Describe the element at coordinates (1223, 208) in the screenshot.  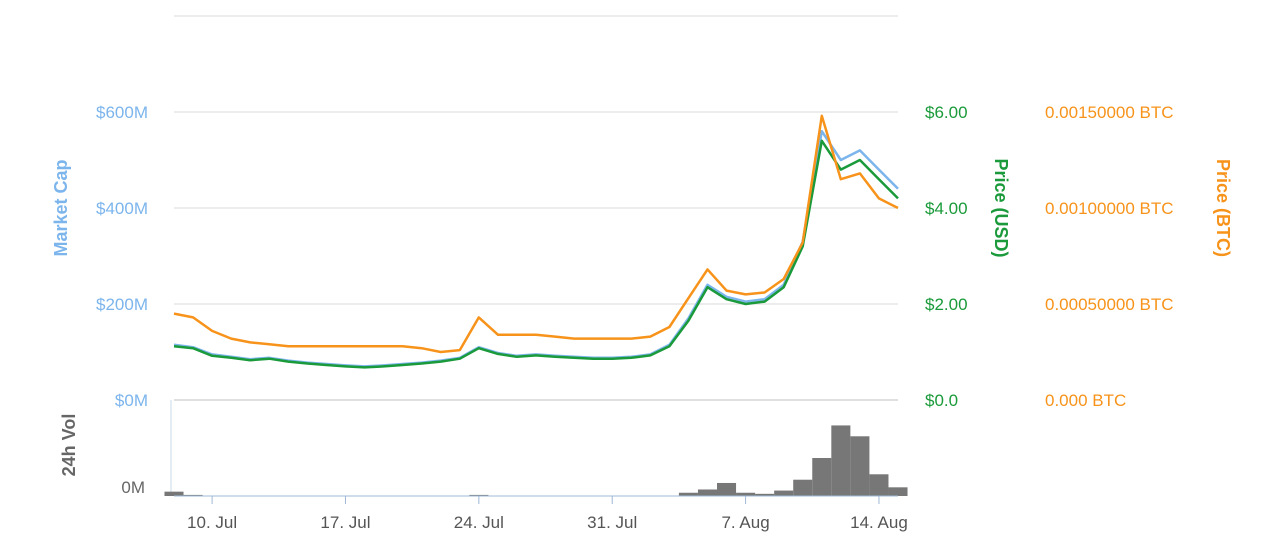
I see `btc-axis-title: Price (BTC)` at that location.